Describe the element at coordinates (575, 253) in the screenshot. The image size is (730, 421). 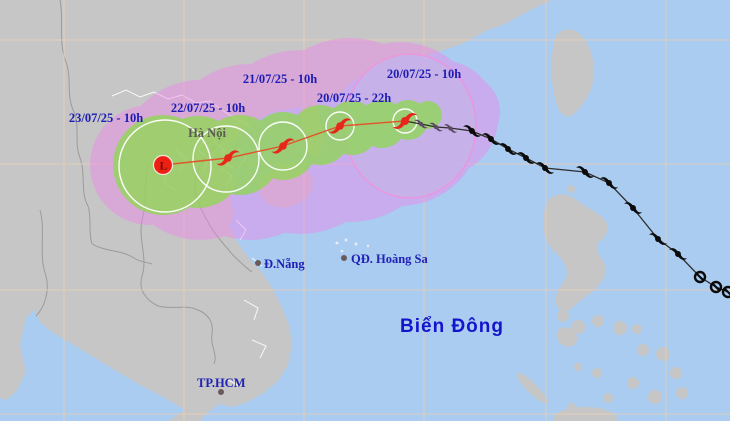
I see `luzon-island` at that location.